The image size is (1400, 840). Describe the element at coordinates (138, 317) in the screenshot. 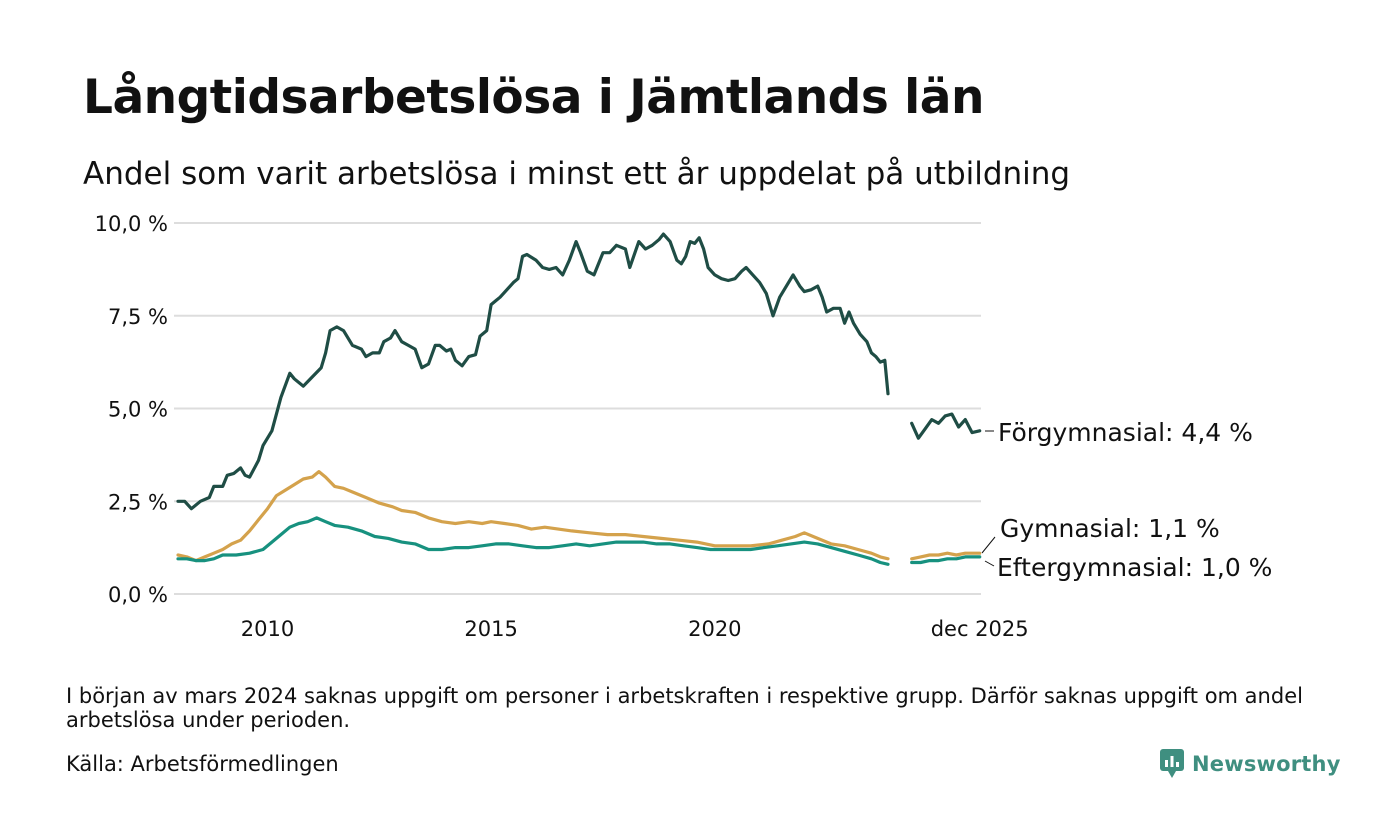

I see `y-tick-label: 7,5 %` at that location.